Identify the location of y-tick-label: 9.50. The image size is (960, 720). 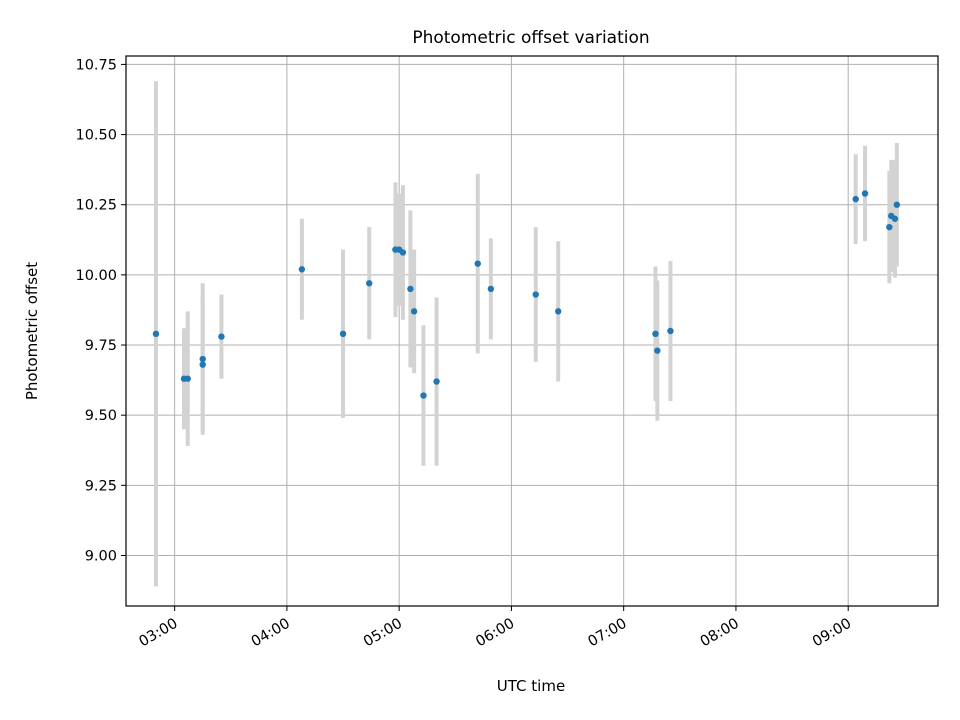
(101, 416).